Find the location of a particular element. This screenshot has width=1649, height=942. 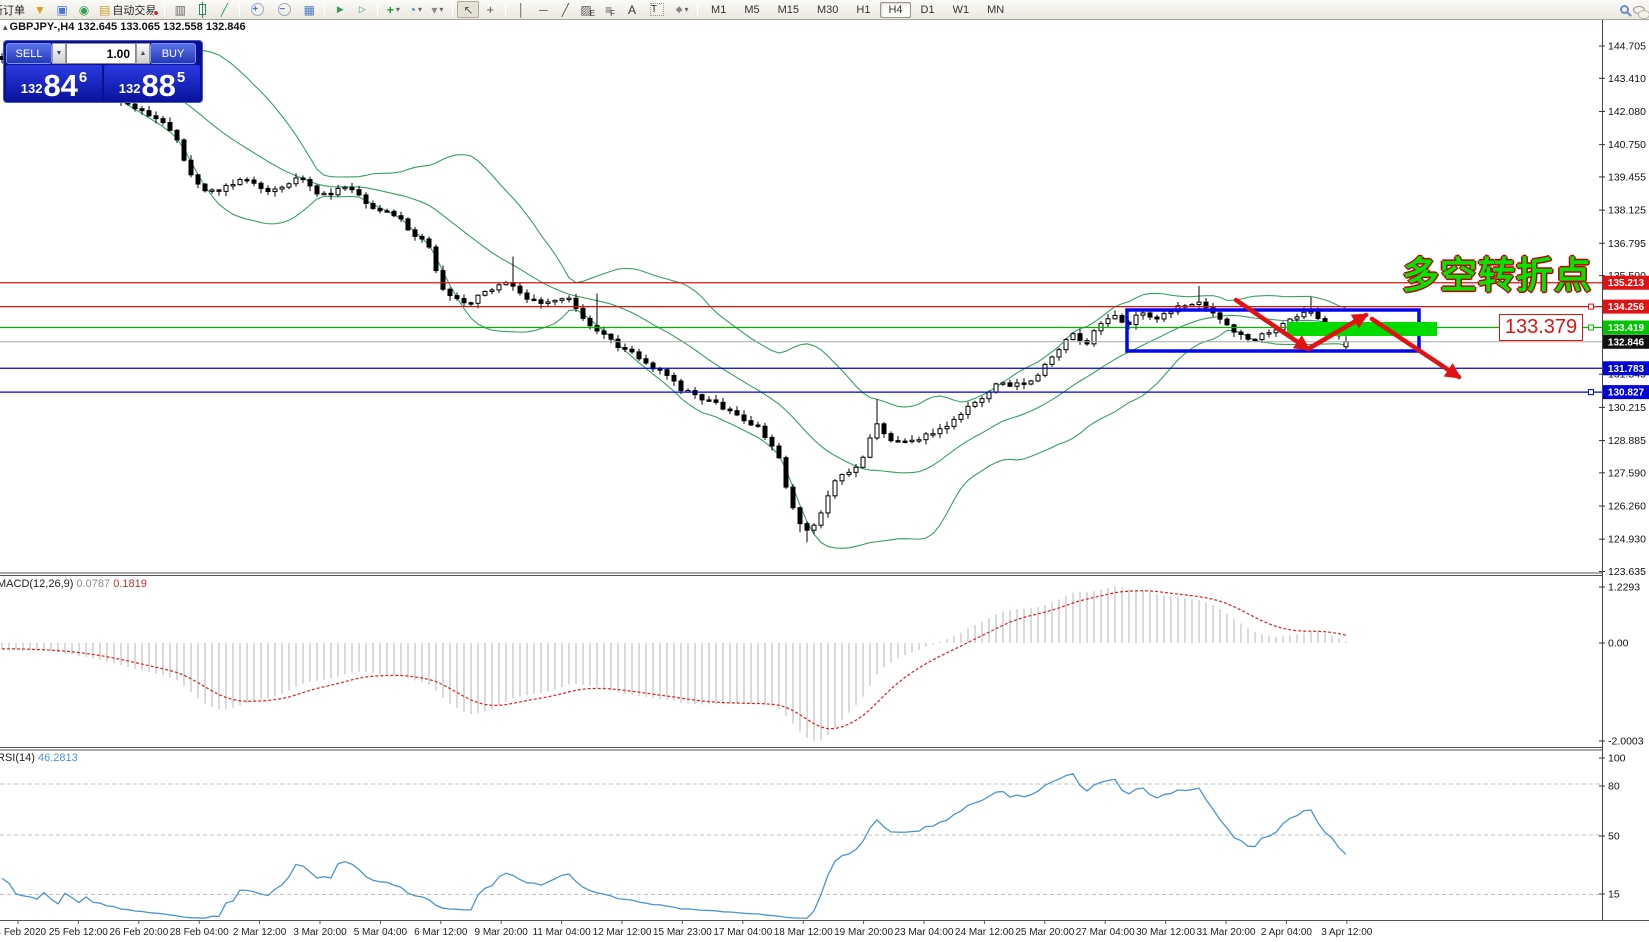

zoom-in-icon: + is located at coordinates (257, 9).